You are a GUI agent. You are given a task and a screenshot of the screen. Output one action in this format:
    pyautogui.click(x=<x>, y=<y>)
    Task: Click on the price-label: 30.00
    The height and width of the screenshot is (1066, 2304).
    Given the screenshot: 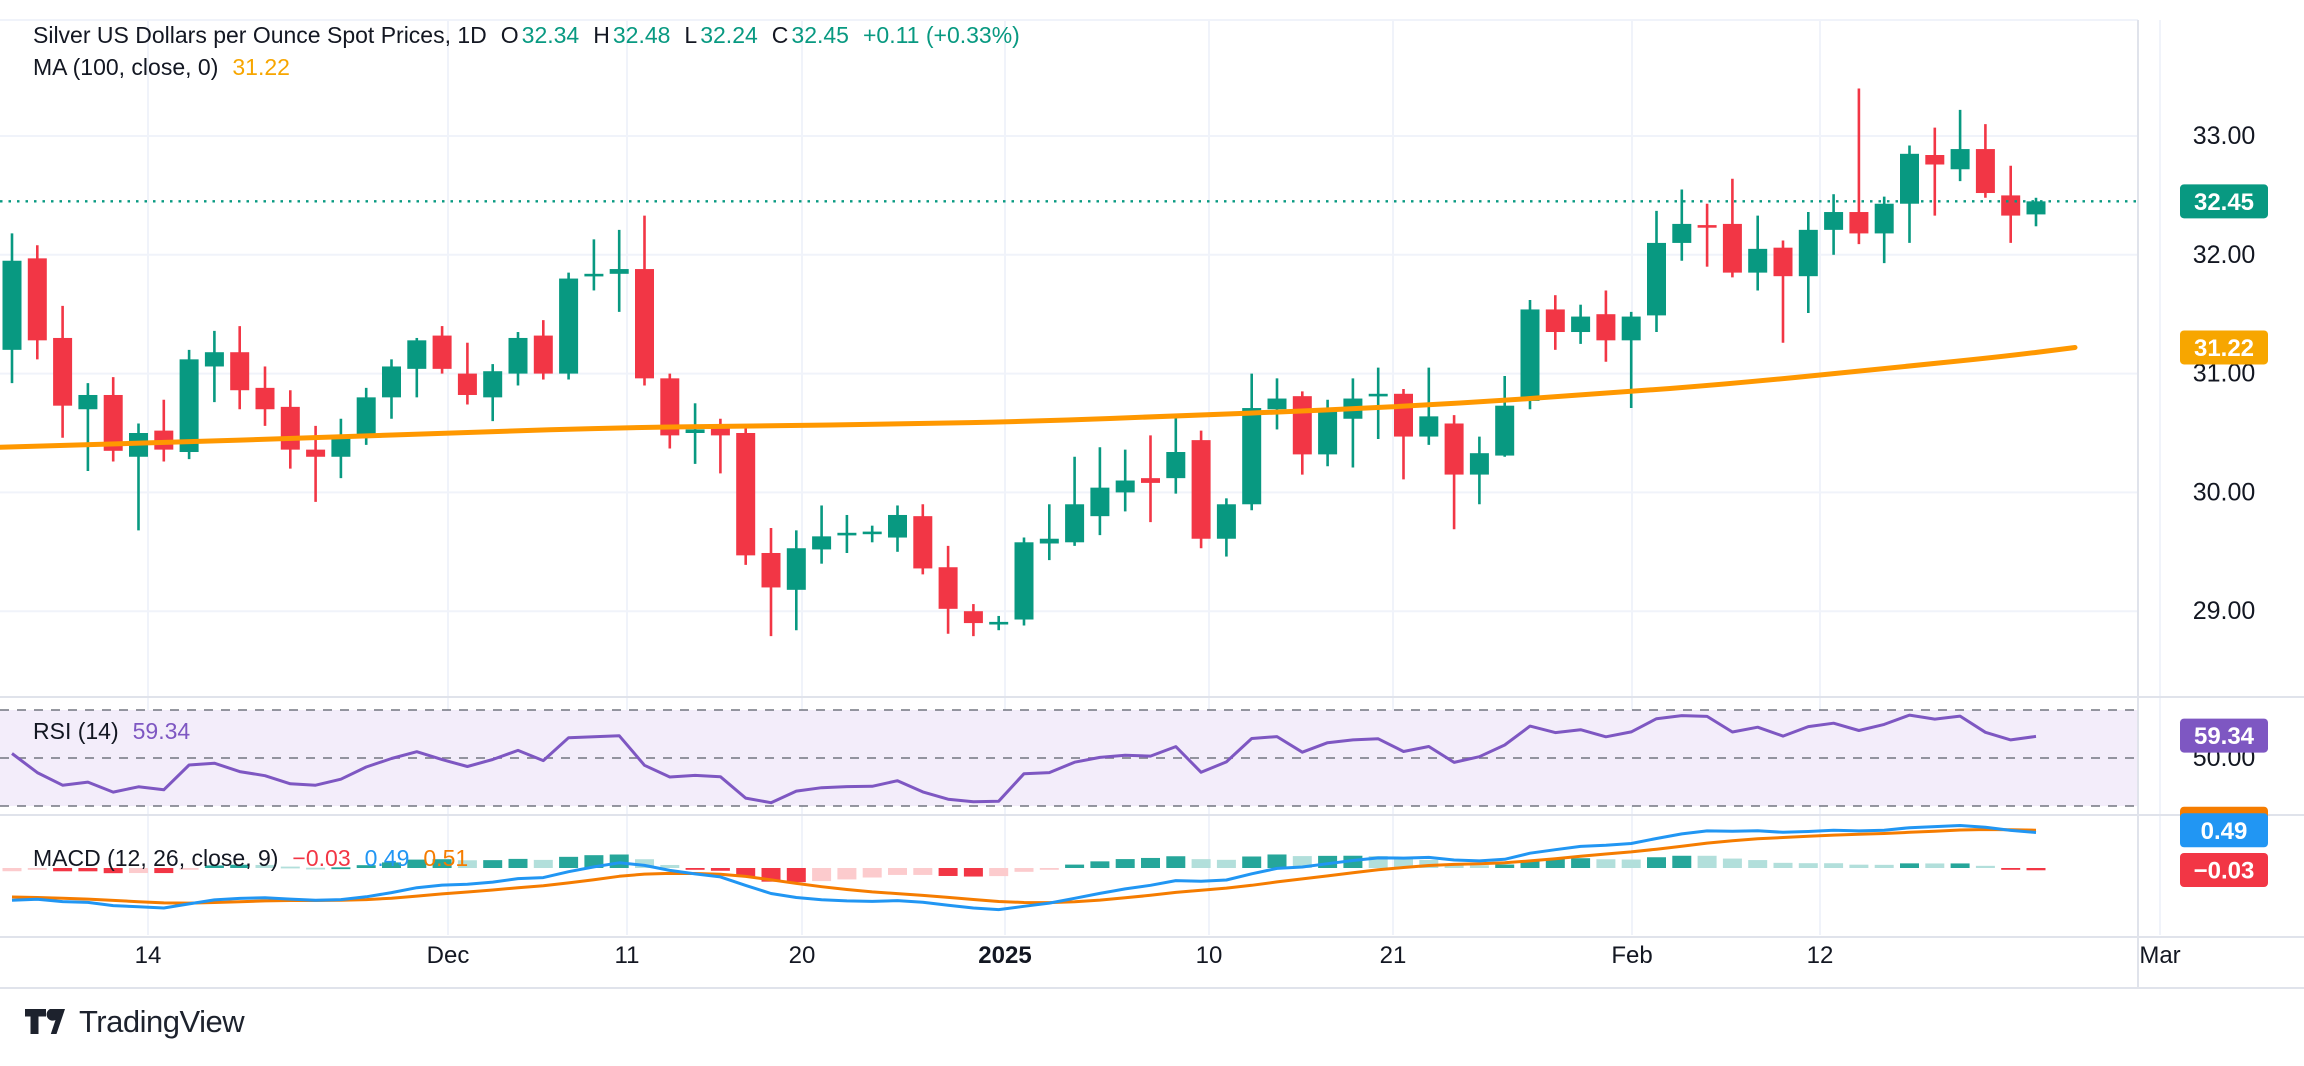 What is the action you would take?
    pyautogui.click(x=2224, y=492)
    